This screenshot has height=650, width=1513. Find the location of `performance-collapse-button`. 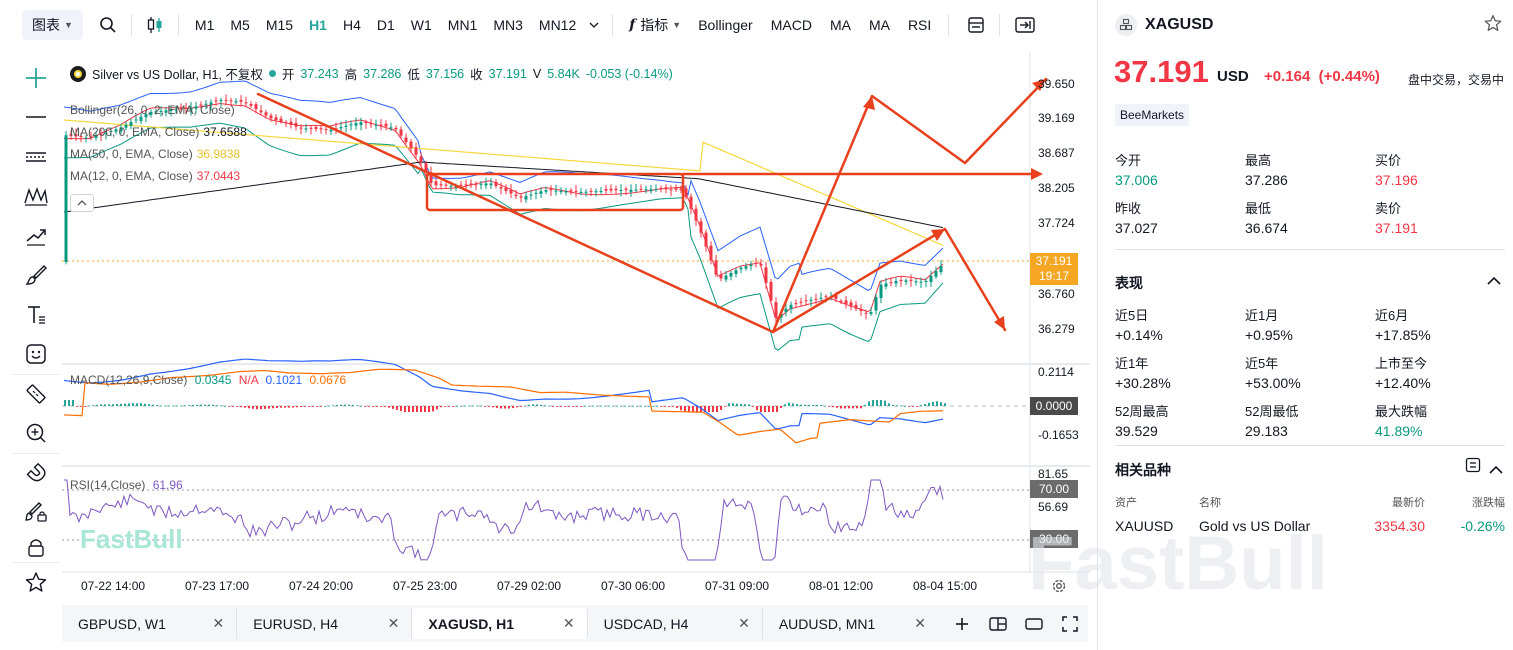

performance-collapse-button is located at coordinates (1494, 281).